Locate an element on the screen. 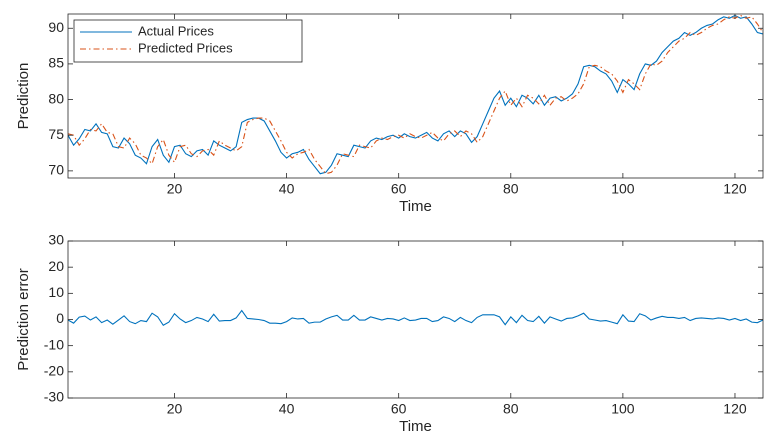 Image resolution: width=765 pixels, height=434 pixels. legend: Actual Prices Predicted Prices is located at coordinates (188, 41).